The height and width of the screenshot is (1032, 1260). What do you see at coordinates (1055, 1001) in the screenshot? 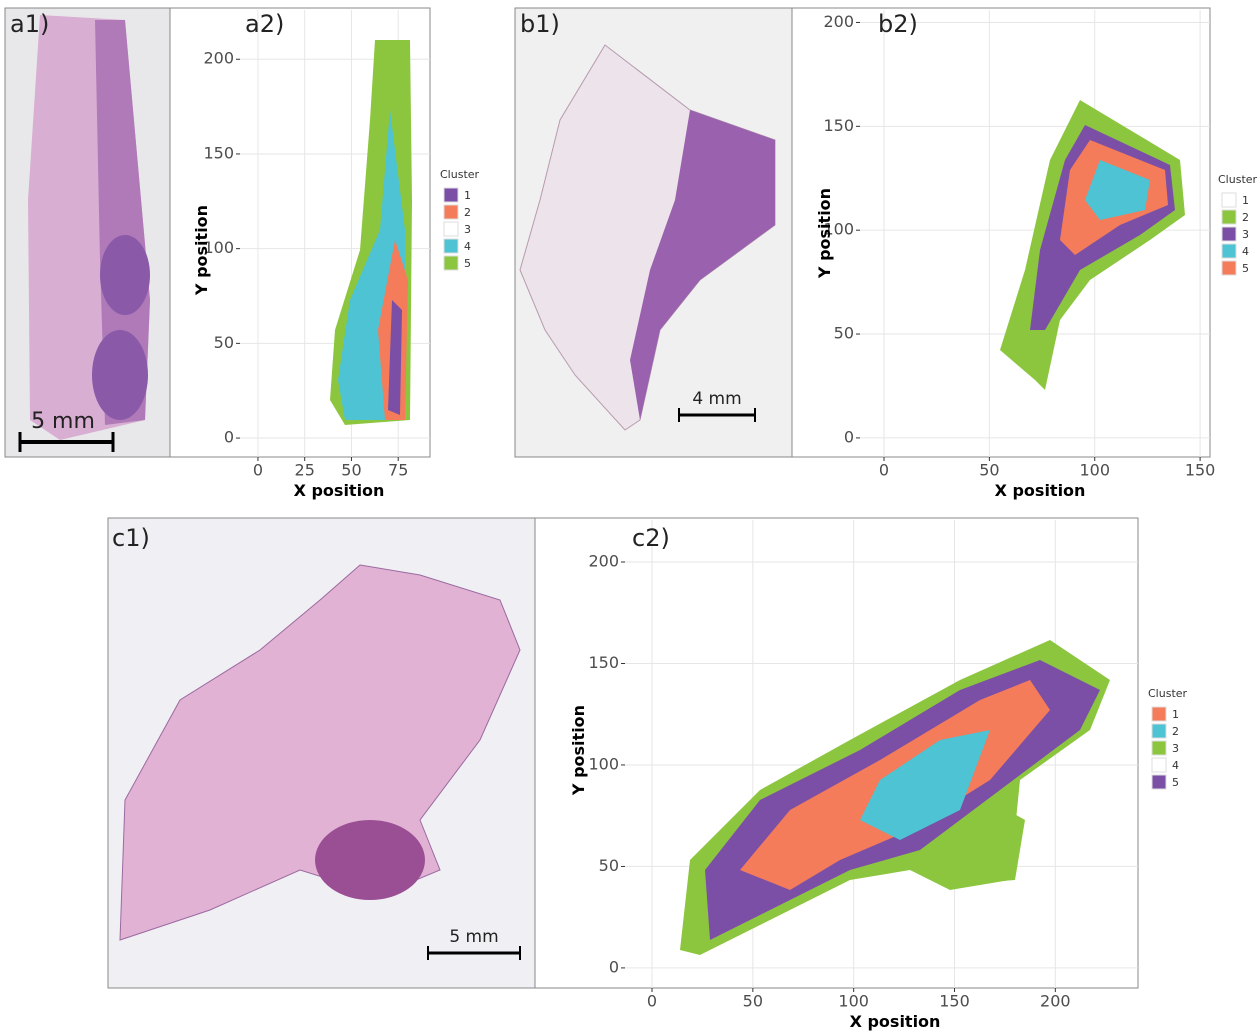
I see `x-tick-label: 200` at bounding box center [1055, 1001].